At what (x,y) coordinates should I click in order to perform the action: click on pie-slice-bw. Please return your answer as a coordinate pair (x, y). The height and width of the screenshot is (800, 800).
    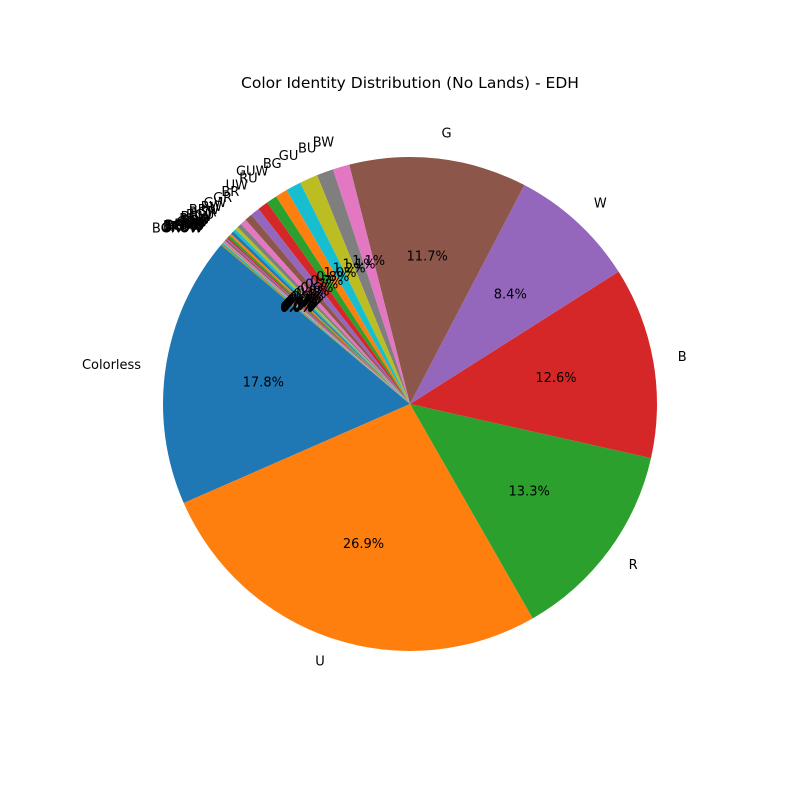
    Looking at the image, I should click on (371, 284).